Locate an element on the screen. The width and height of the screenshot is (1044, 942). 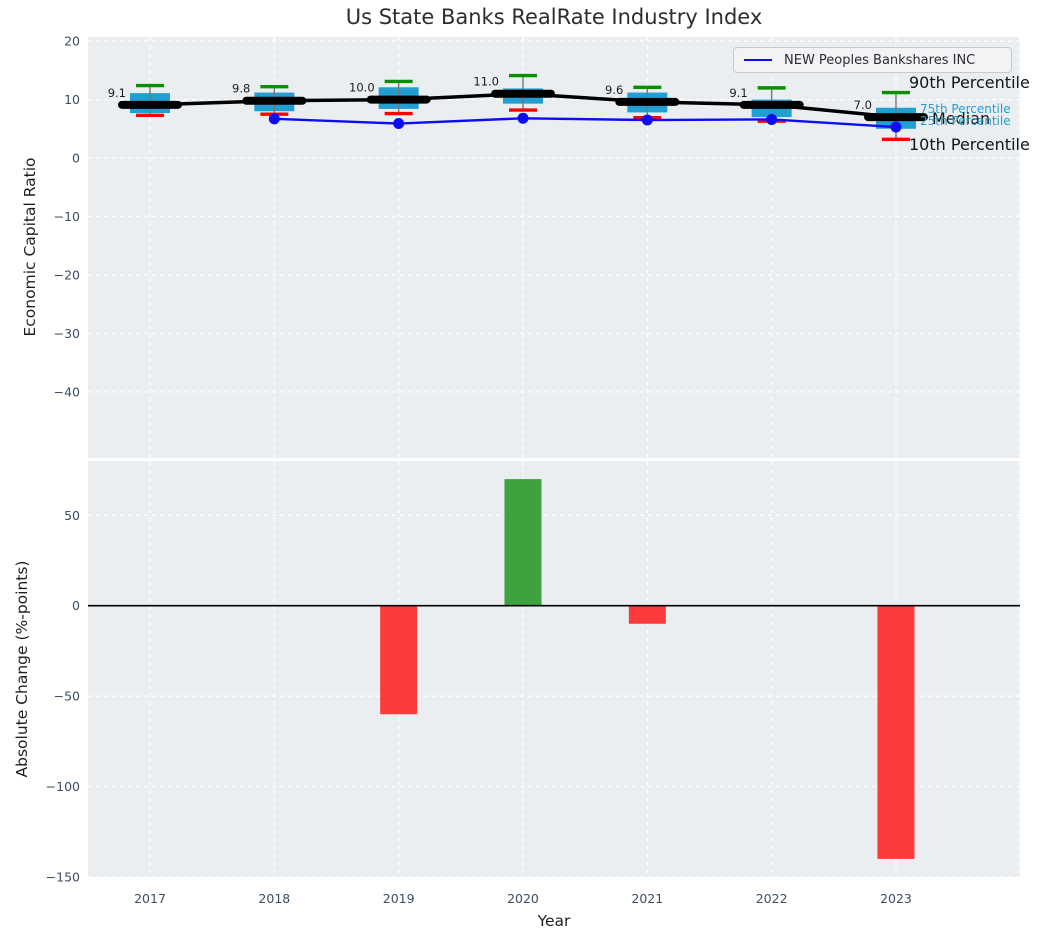
svg-text: 50 is located at coordinates (72, 515).